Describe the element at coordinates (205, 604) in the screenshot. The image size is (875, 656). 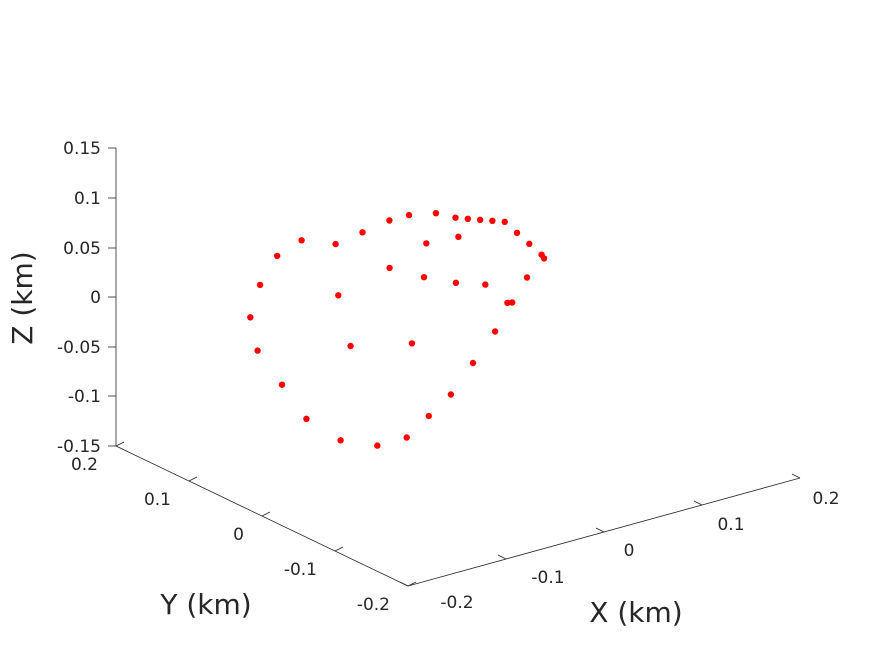
I see `y-axis-label: Y (km)` at that location.